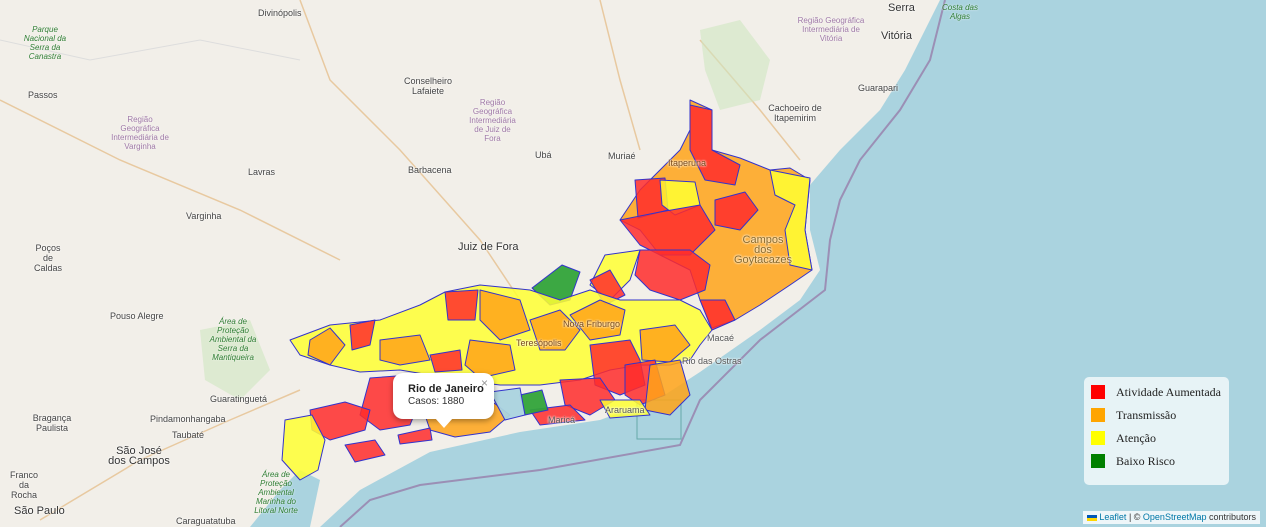  What do you see at coordinates (717, 315) in the screenshot?
I see `municipality-macae-red` at bounding box center [717, 315].